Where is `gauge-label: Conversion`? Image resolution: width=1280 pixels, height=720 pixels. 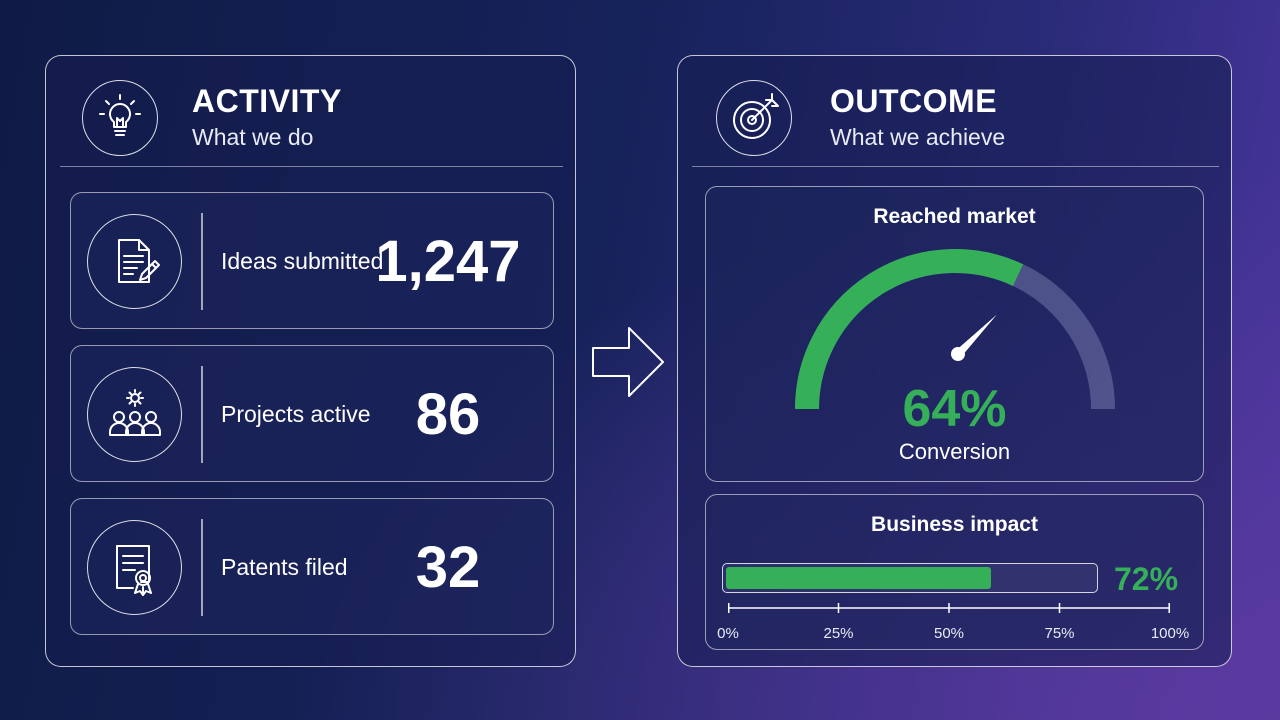 gauge-label: Conversion is located at coordinates (954, 451).